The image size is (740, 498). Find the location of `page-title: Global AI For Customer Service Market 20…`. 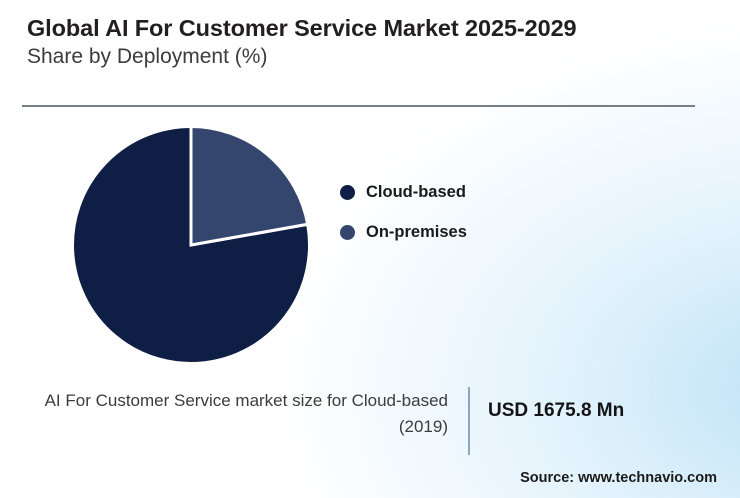

page-title: Global AI For Customer Service Market 20… is located at coordinates (302, 28).